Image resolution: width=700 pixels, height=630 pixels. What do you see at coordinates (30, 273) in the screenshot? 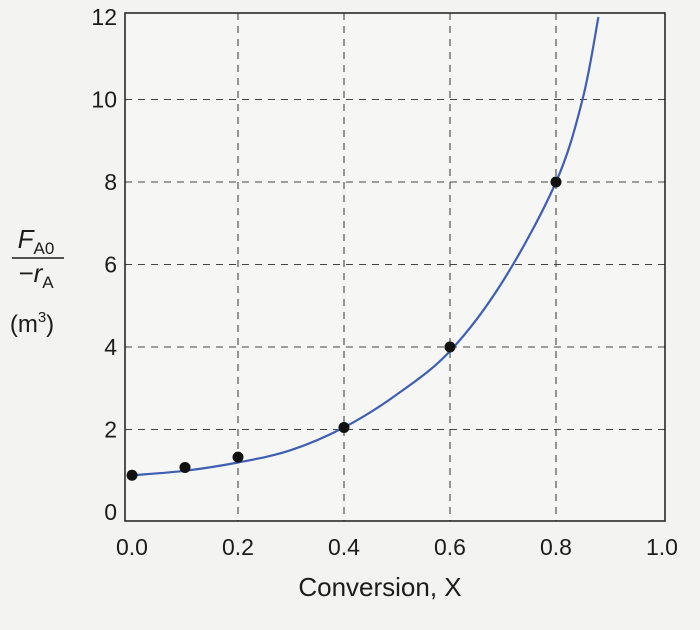
I see `y-label-denominator: −r` at bounding box center [30, 273].